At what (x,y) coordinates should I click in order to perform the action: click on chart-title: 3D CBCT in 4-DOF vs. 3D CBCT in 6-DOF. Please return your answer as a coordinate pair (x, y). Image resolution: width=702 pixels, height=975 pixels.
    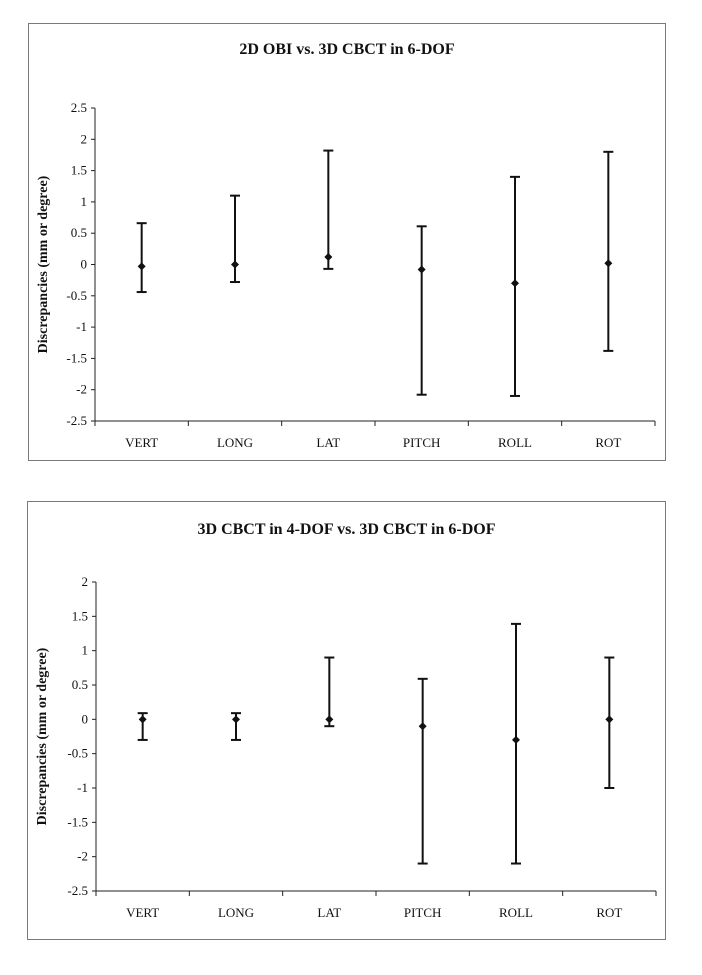
    Looking at the image, I should click on (346, 529).